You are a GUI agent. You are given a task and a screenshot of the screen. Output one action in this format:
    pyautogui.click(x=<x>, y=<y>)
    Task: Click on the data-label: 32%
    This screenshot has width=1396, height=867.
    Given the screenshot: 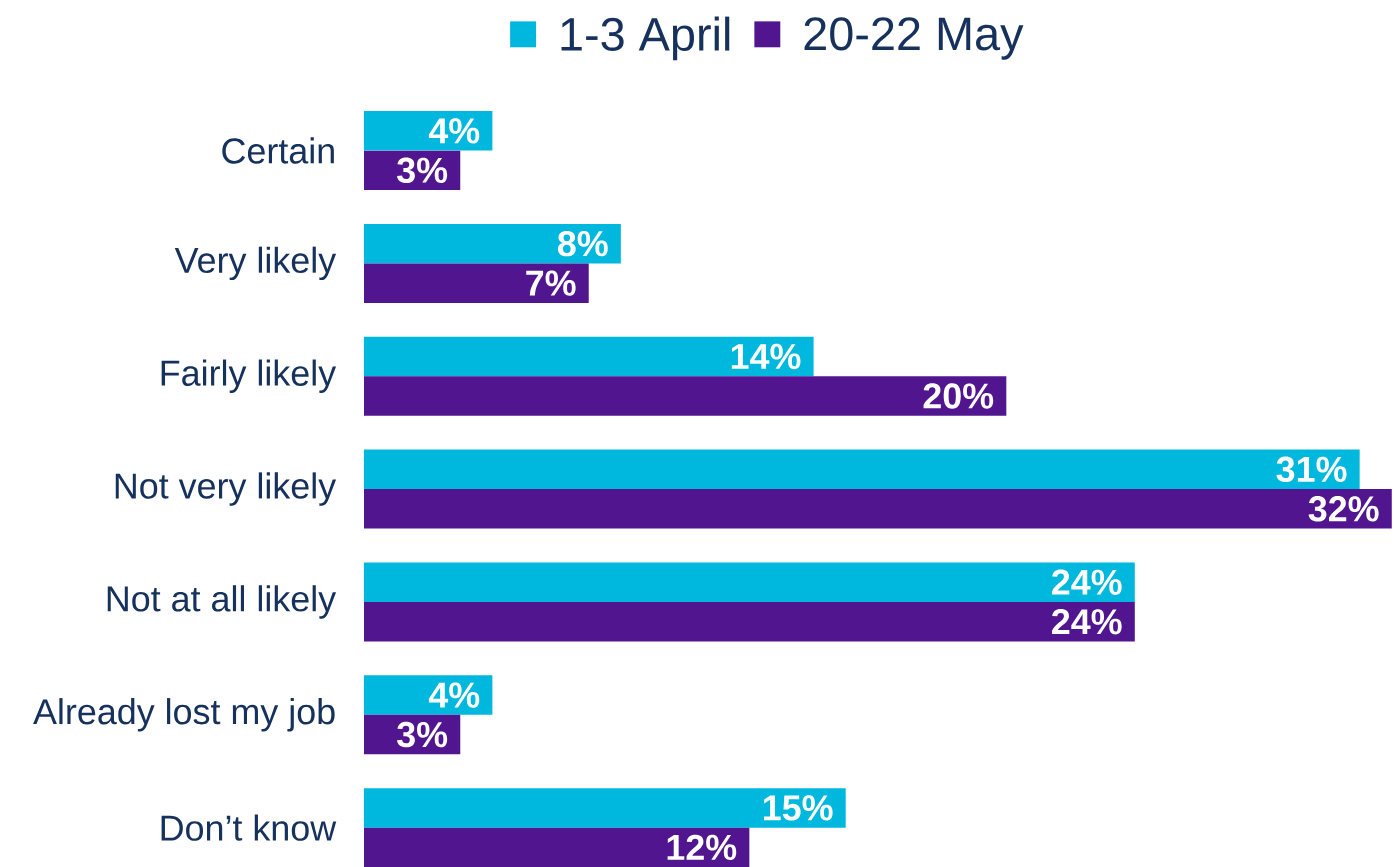 What is the action you would take?
    pyautogui.click(x=1343, y=509)
    